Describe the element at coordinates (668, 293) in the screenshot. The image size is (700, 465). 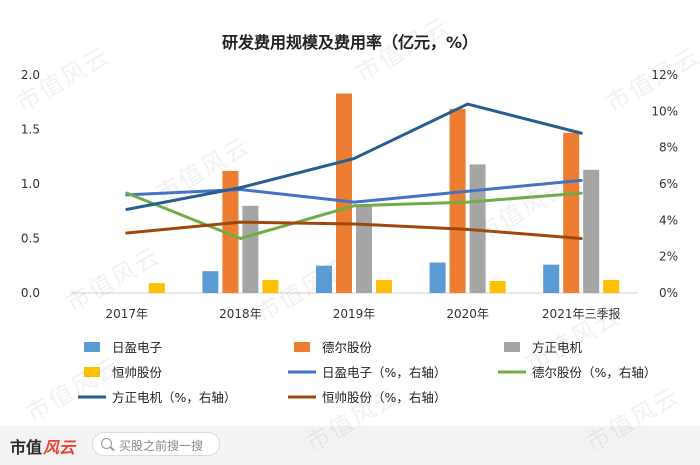
I see `right-axis-tick-label: 0%` at that location.